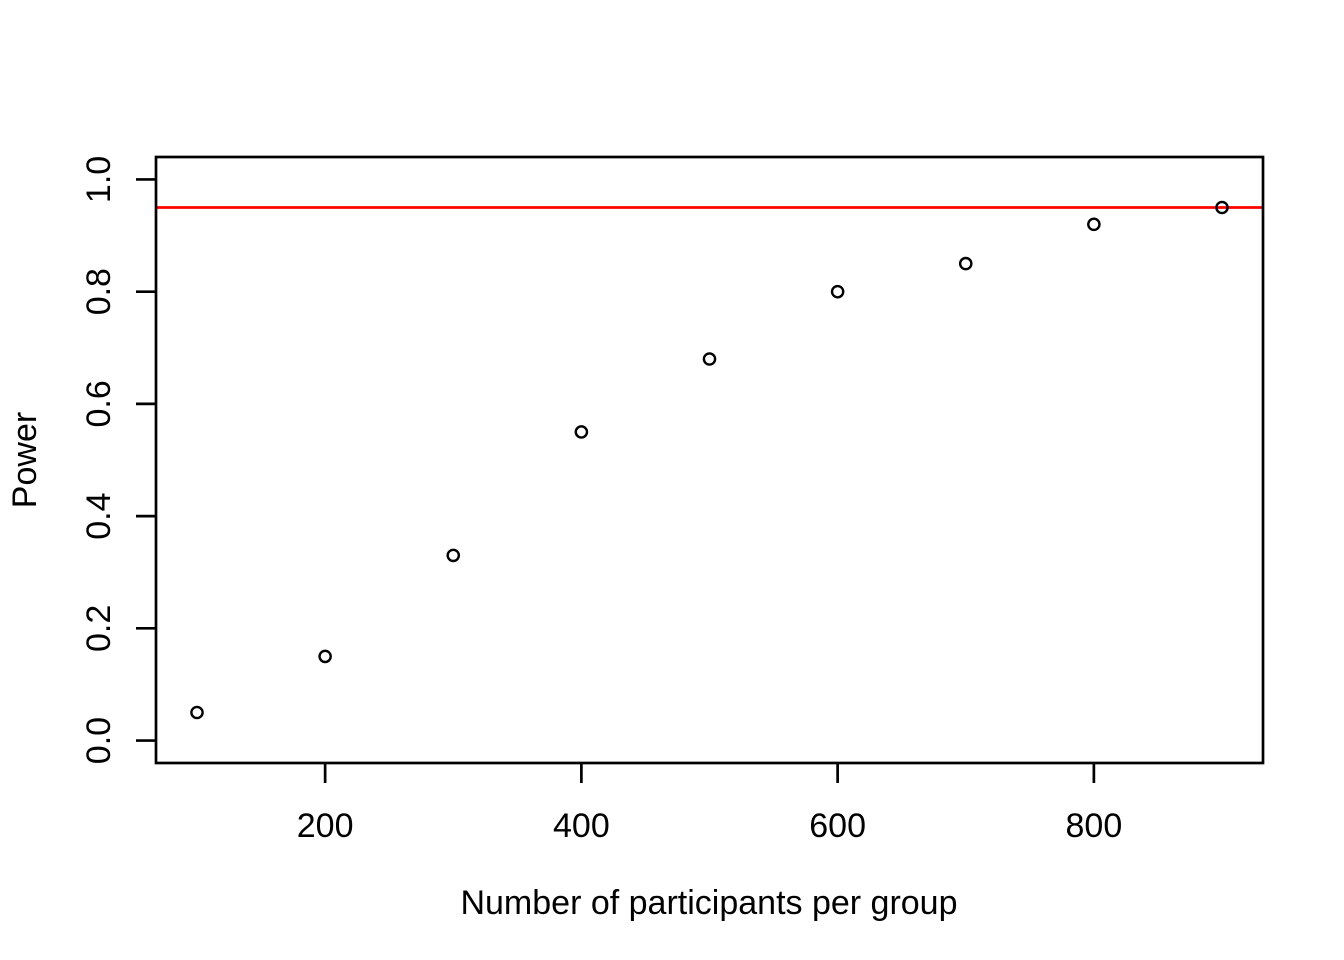  I want to click on y-axis-title: Power, so click(25, 460).